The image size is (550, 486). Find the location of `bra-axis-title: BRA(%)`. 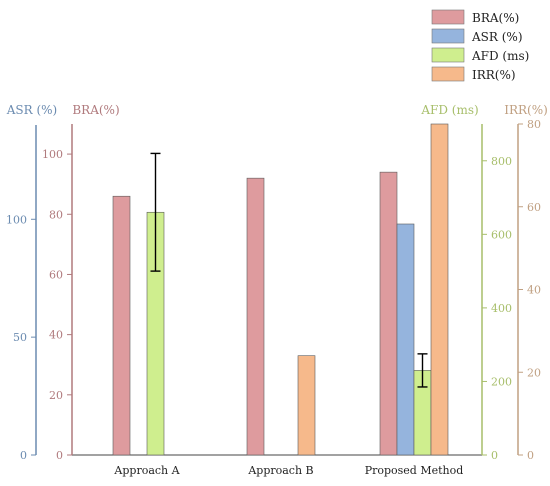

bra-axis-title: BRA(%) is located at coordinates (95, 110).